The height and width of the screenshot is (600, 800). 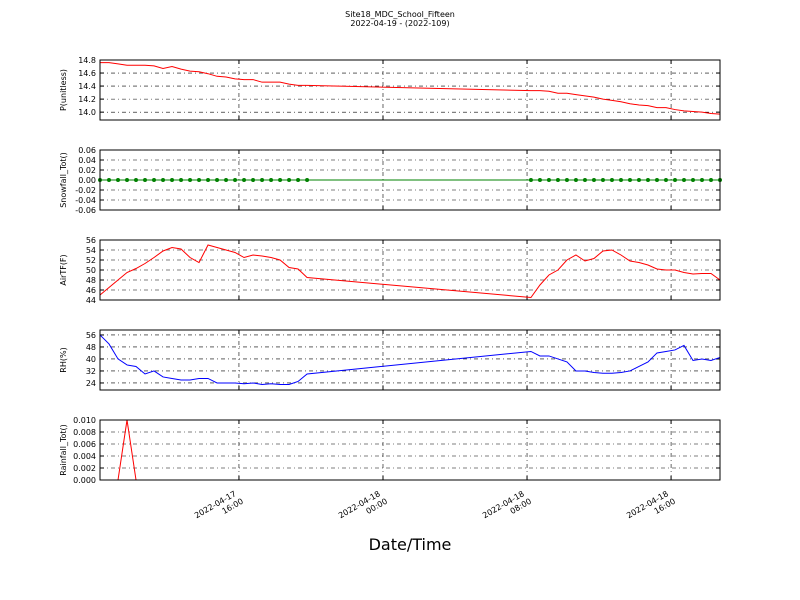 What do you see at coordinates (63, 90) in the screenshot?
I see `y-axis-label: P(unitless)` at bounding box center [63, 90].